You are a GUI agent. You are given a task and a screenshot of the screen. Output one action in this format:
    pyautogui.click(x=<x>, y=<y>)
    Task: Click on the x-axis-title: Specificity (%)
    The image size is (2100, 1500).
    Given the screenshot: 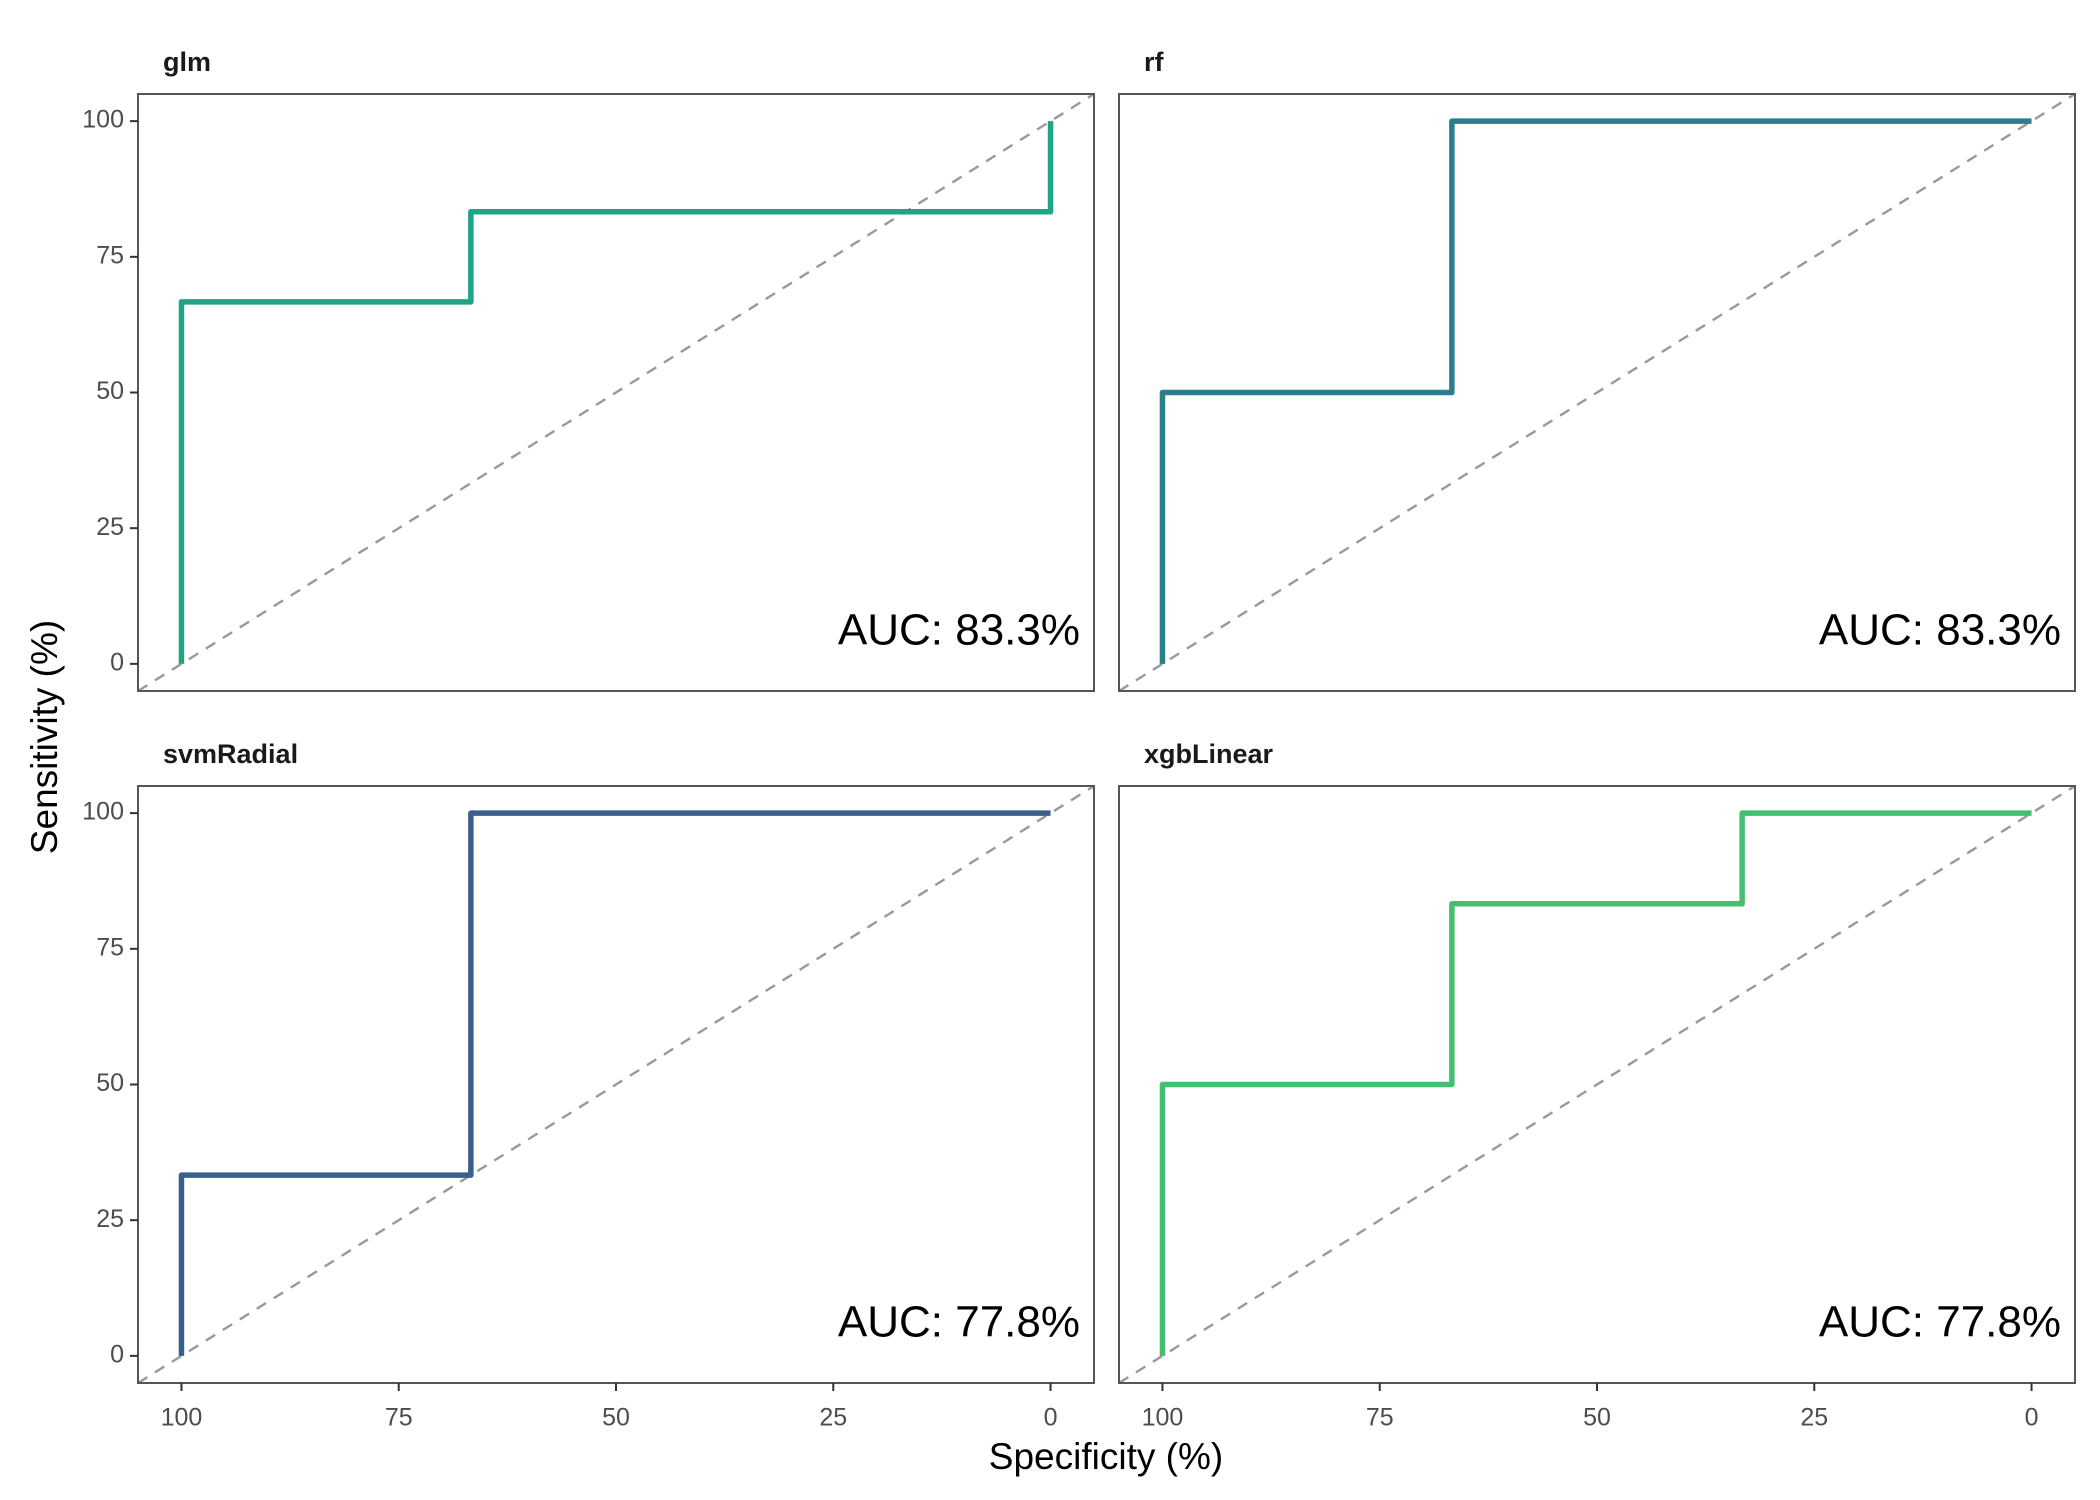 What is the action you would take?
    pyautogui.click(x=1106, y=1456)
    